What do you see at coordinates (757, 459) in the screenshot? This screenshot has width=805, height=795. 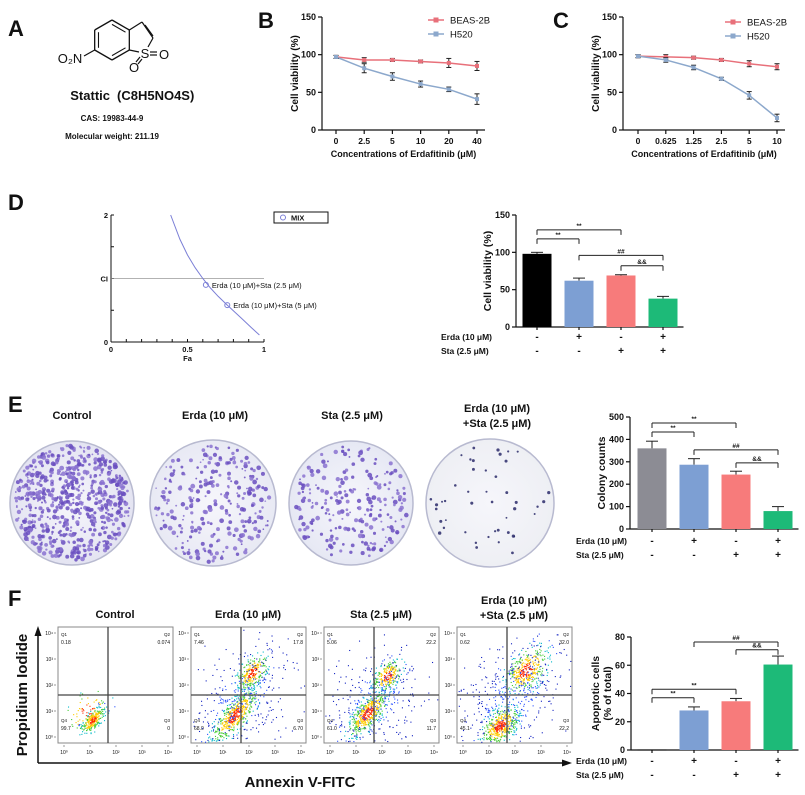 I see `significance-label: &&` at bounding box center [757, 459].